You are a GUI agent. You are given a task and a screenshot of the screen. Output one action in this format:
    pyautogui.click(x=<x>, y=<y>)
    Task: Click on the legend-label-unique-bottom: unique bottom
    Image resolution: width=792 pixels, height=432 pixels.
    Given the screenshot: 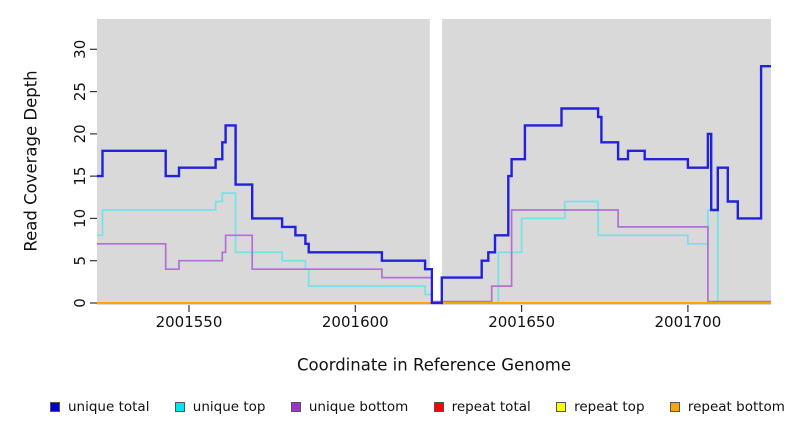 What is the action you would take?
    pyautogui.click(x=358, y=407)
    